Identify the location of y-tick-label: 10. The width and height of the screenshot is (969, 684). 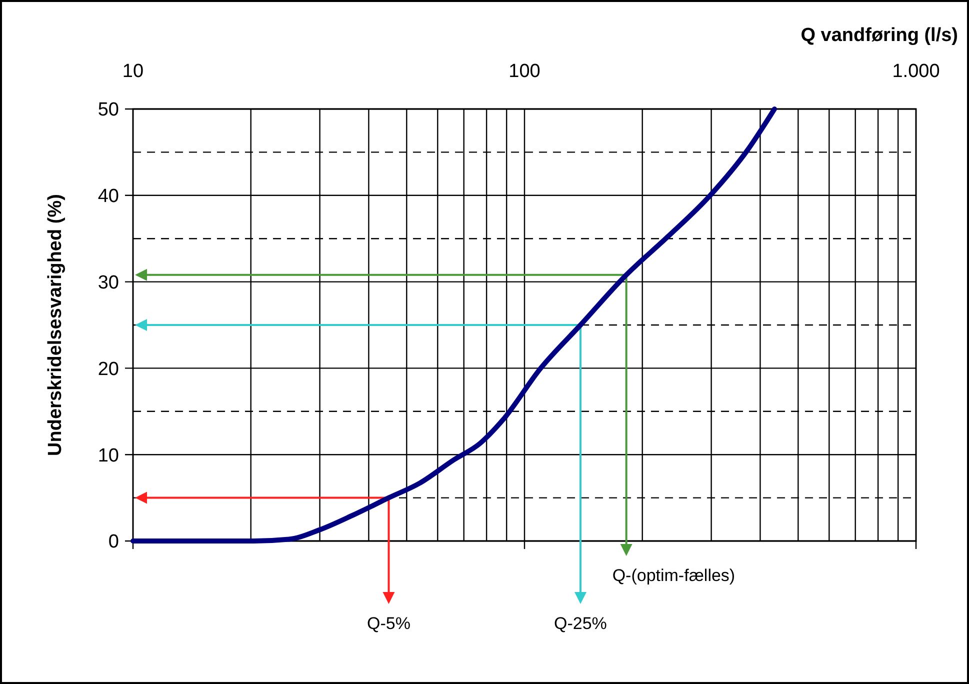
(108, 455).